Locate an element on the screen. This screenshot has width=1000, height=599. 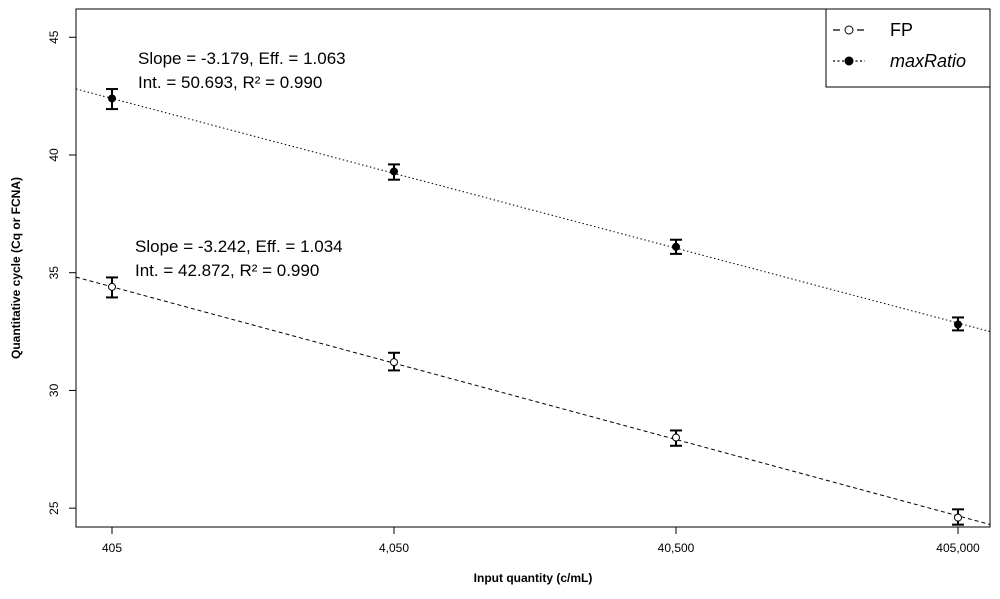
x-tick-label: 4,050 is located at coordinates (394, 548).